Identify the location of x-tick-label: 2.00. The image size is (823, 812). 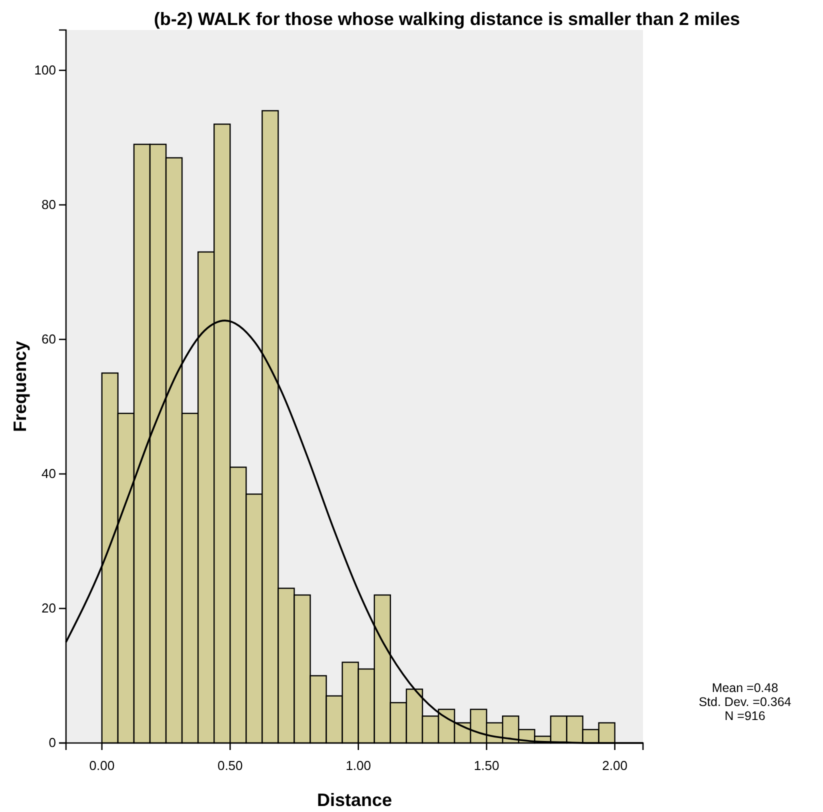
(615, 765).